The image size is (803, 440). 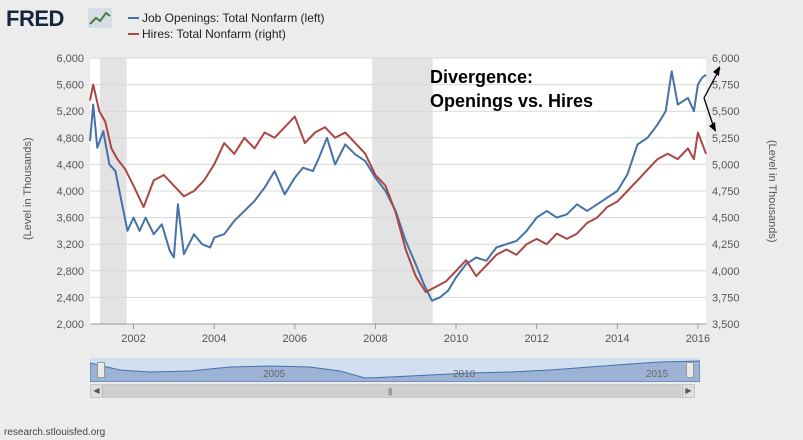 I want to click on x-tick-1: 2004, so click(x=214, y=339).